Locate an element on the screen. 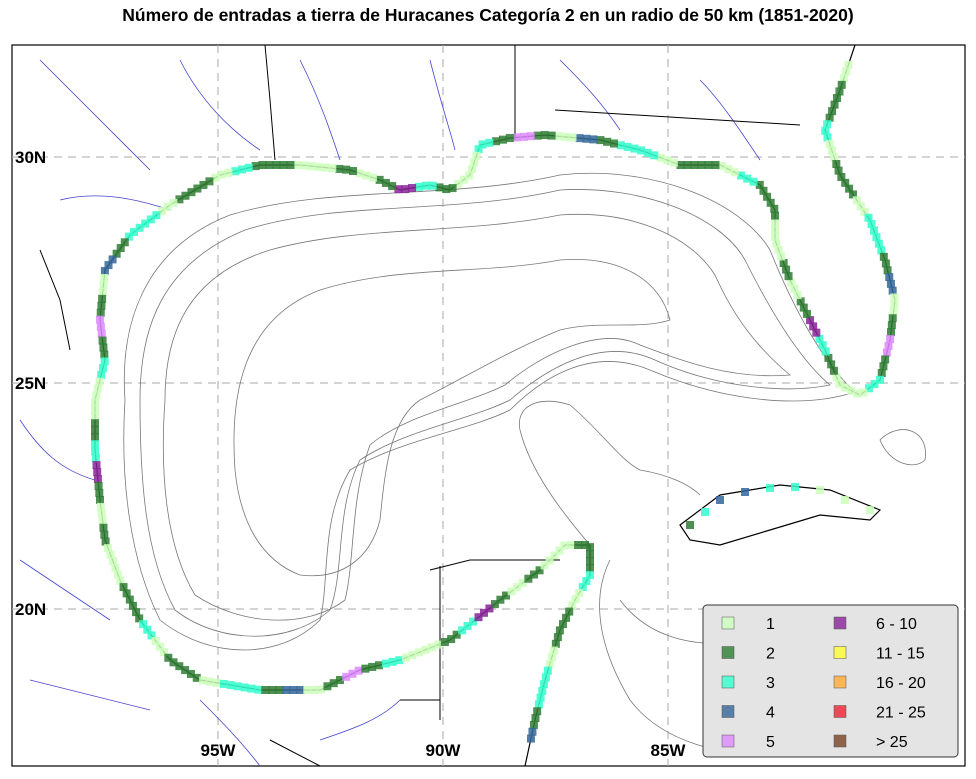 The height and width of the screenshot is (779, 976). lon-label: 90W is located at coordinates (444, 750).